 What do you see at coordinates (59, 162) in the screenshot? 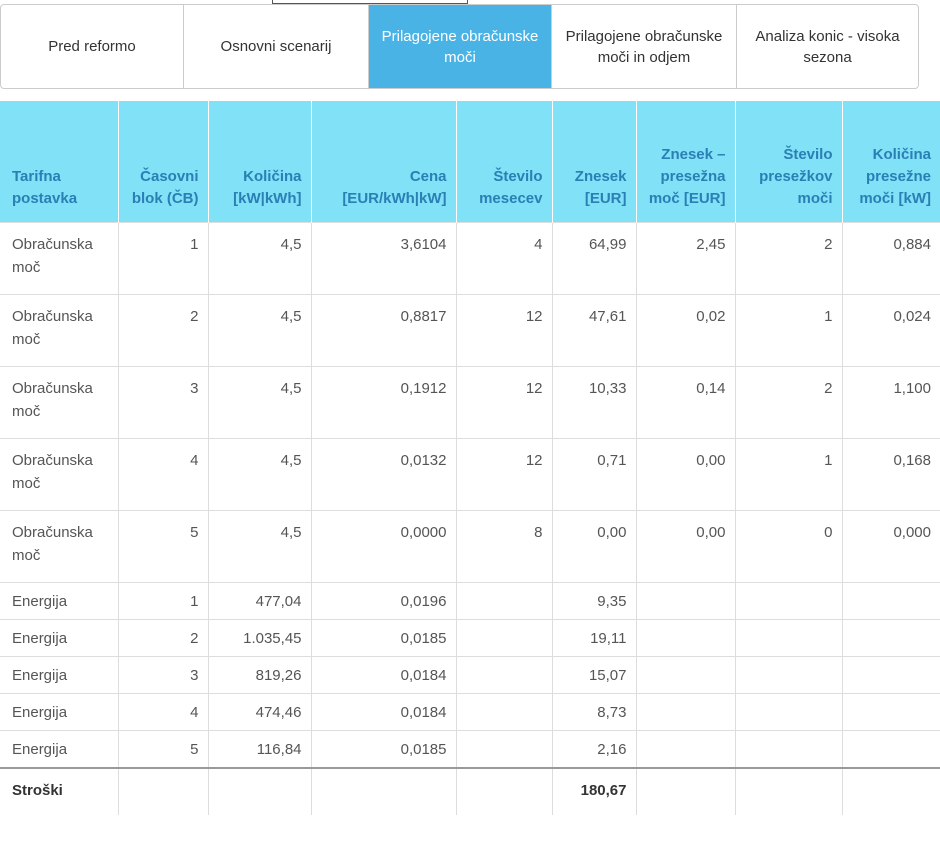
I see `column-header: Tarifna postavka` at bounding box center [59, 162].